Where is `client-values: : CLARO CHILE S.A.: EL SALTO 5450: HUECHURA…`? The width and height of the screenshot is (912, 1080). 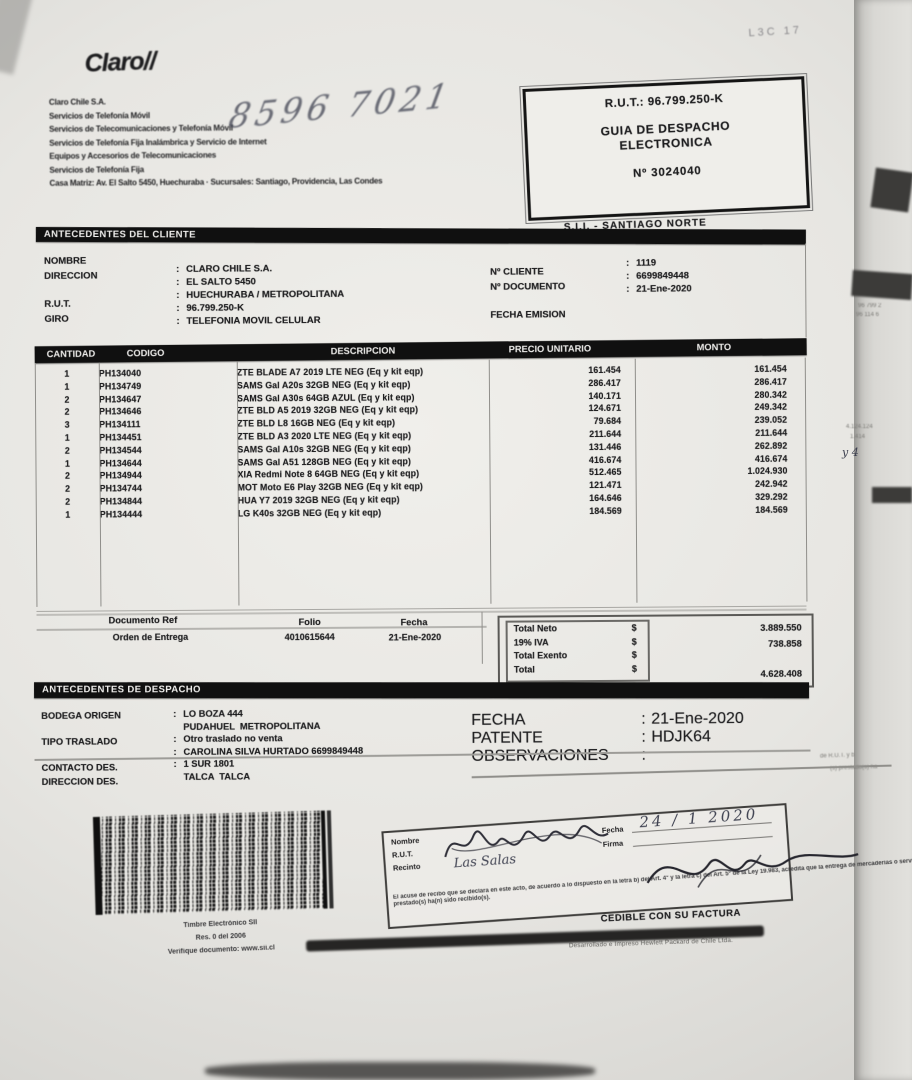
client-values: : CLARO CHILE S.A.: EL SALTO 5450: HUECHURA… is located at coordinates (260, 295).